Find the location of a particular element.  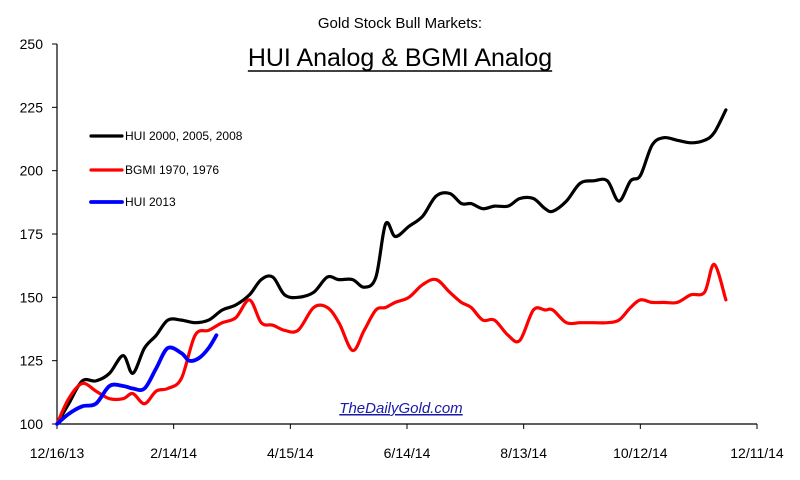

x-tick-label: 12/11/14 is located at coordinates (757, 453).